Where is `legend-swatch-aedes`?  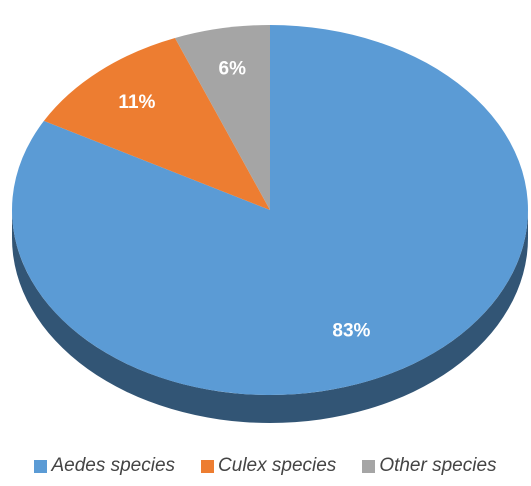 legend-swatch-aedes is located at coordinates (41, 466).